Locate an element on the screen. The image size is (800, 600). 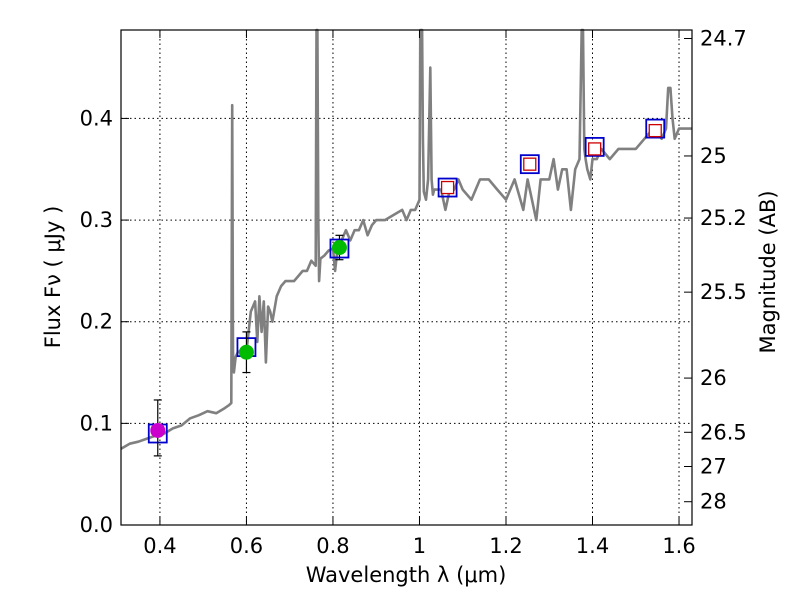
y2-tick-label: 25.2 is located at coordinates (723, 218).